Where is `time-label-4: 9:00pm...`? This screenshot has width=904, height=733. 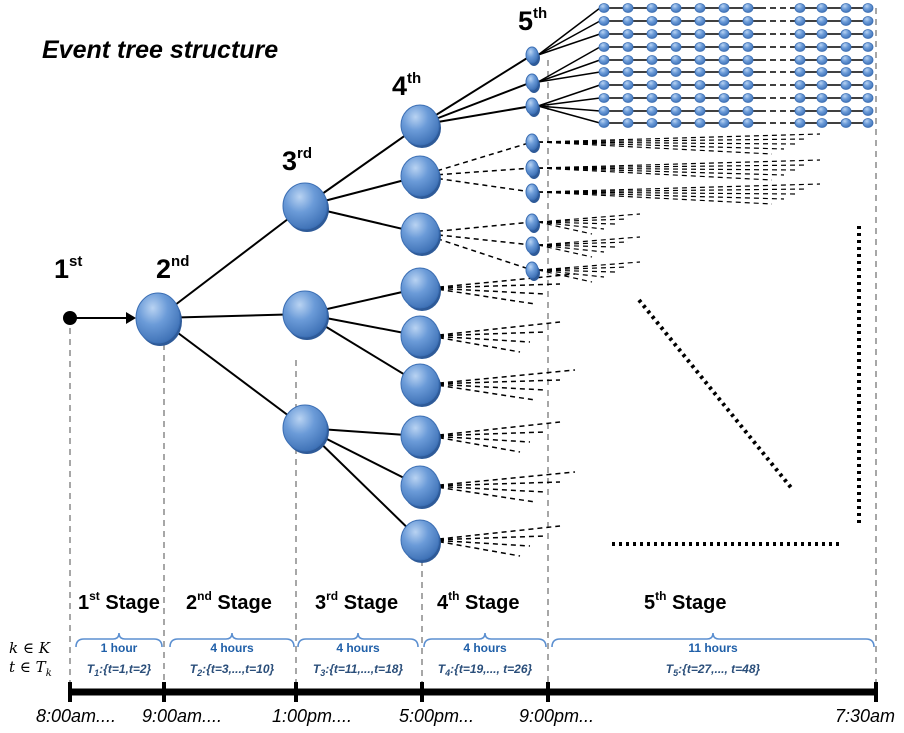 time-label-4: 9:00pm... is located at coordinates (556, 716).